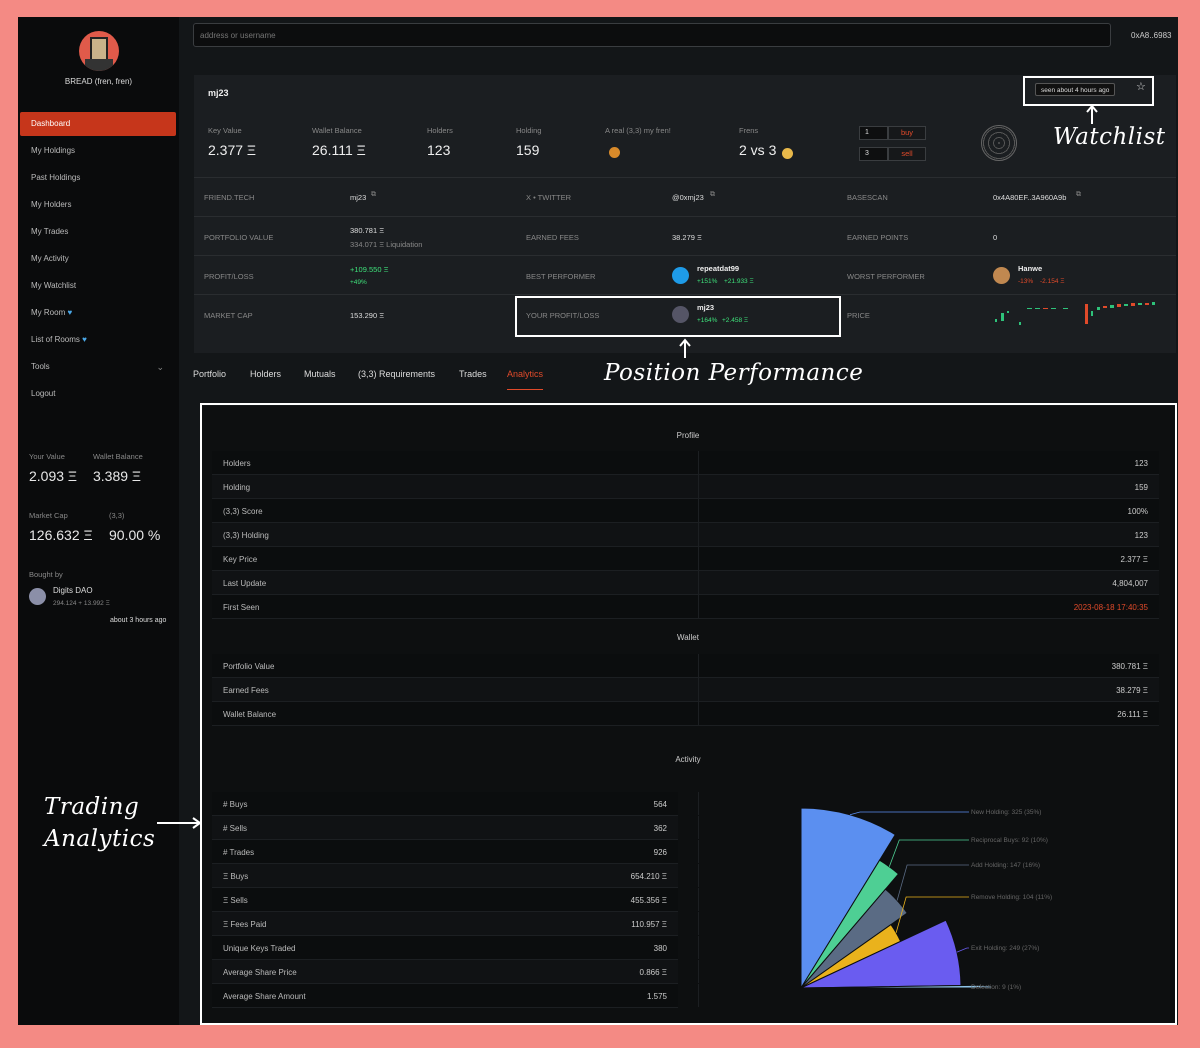  Describe the element at coordinates (718, 268) in the screenshot. I see `best-performer-name: repeatdat99` at that location.